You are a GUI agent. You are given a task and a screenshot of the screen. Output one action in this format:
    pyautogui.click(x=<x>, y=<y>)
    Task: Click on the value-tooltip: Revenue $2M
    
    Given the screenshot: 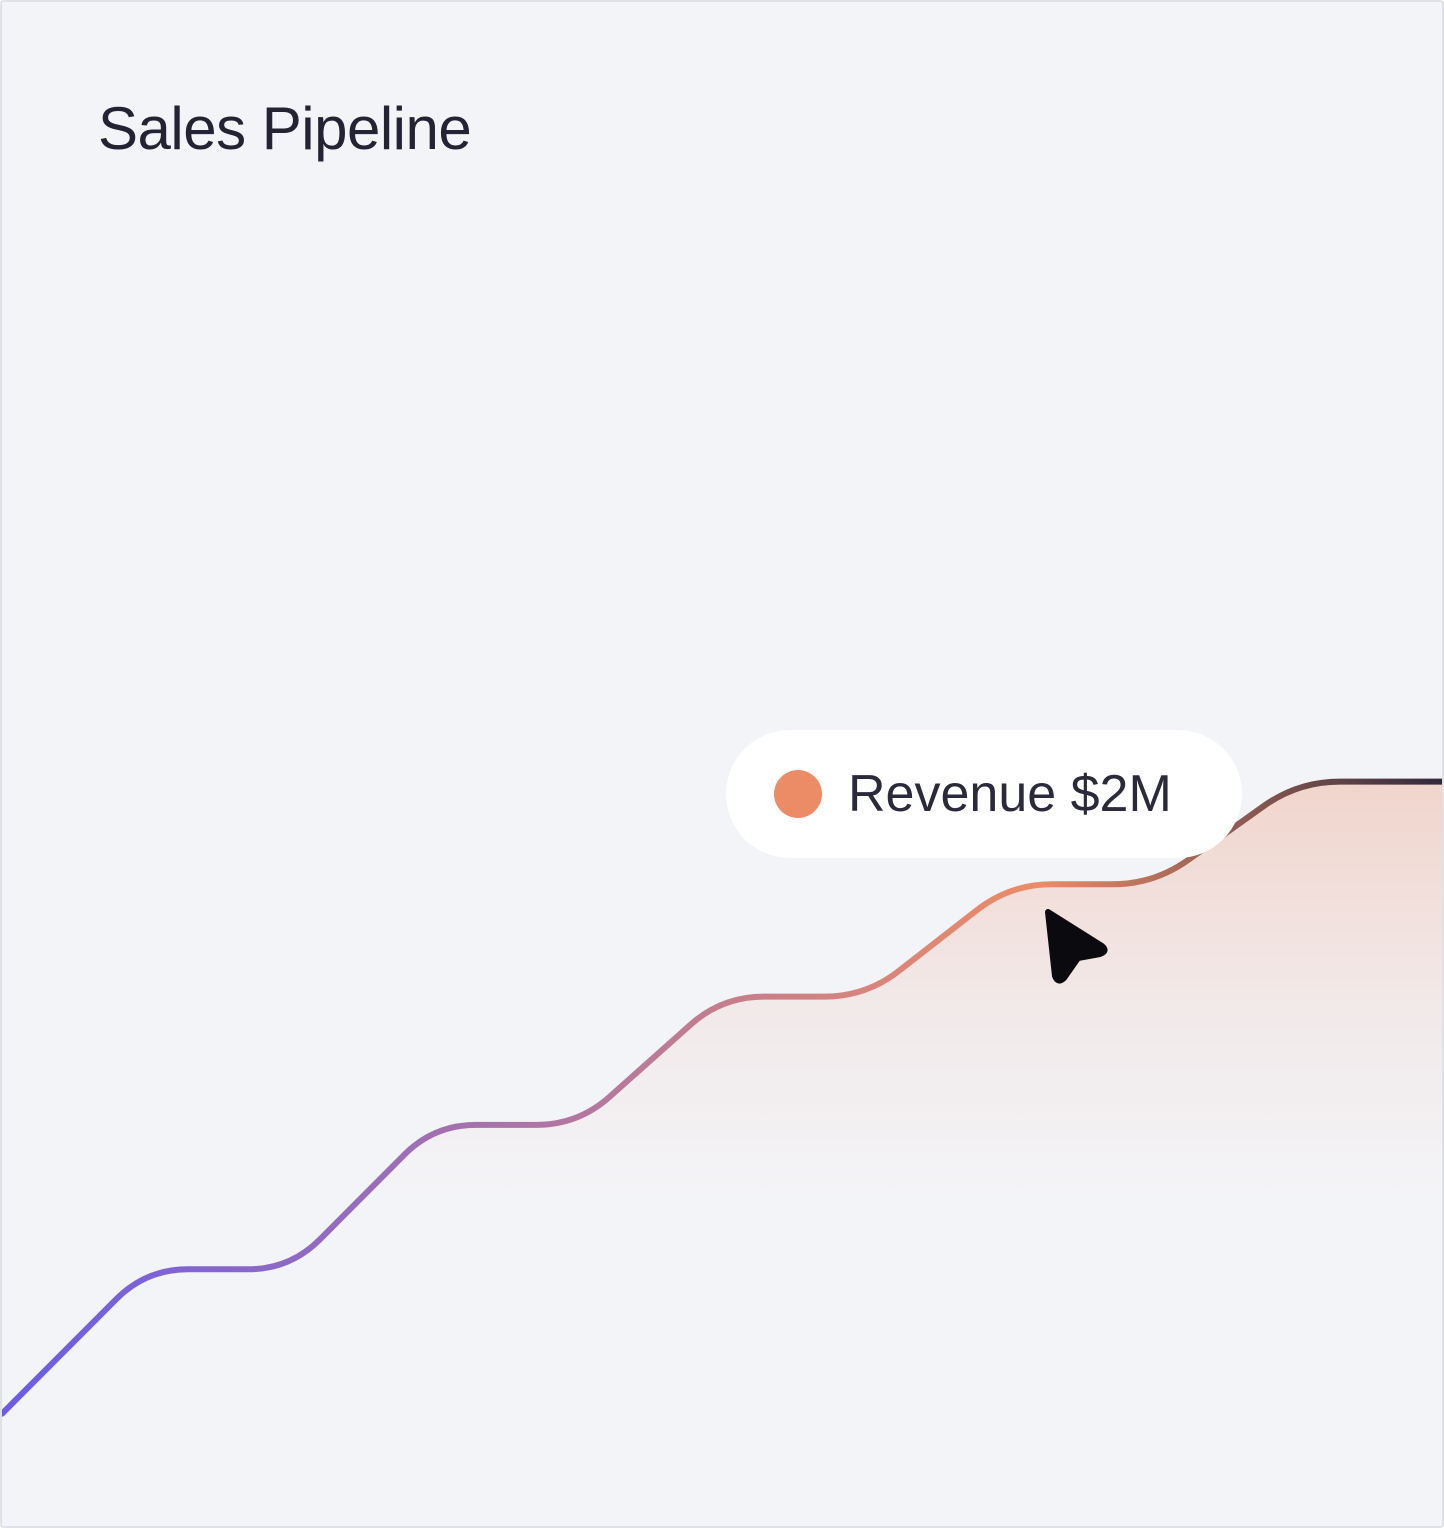 What is the action you would take?
    pyautogui.click(x=984, y=794)
    